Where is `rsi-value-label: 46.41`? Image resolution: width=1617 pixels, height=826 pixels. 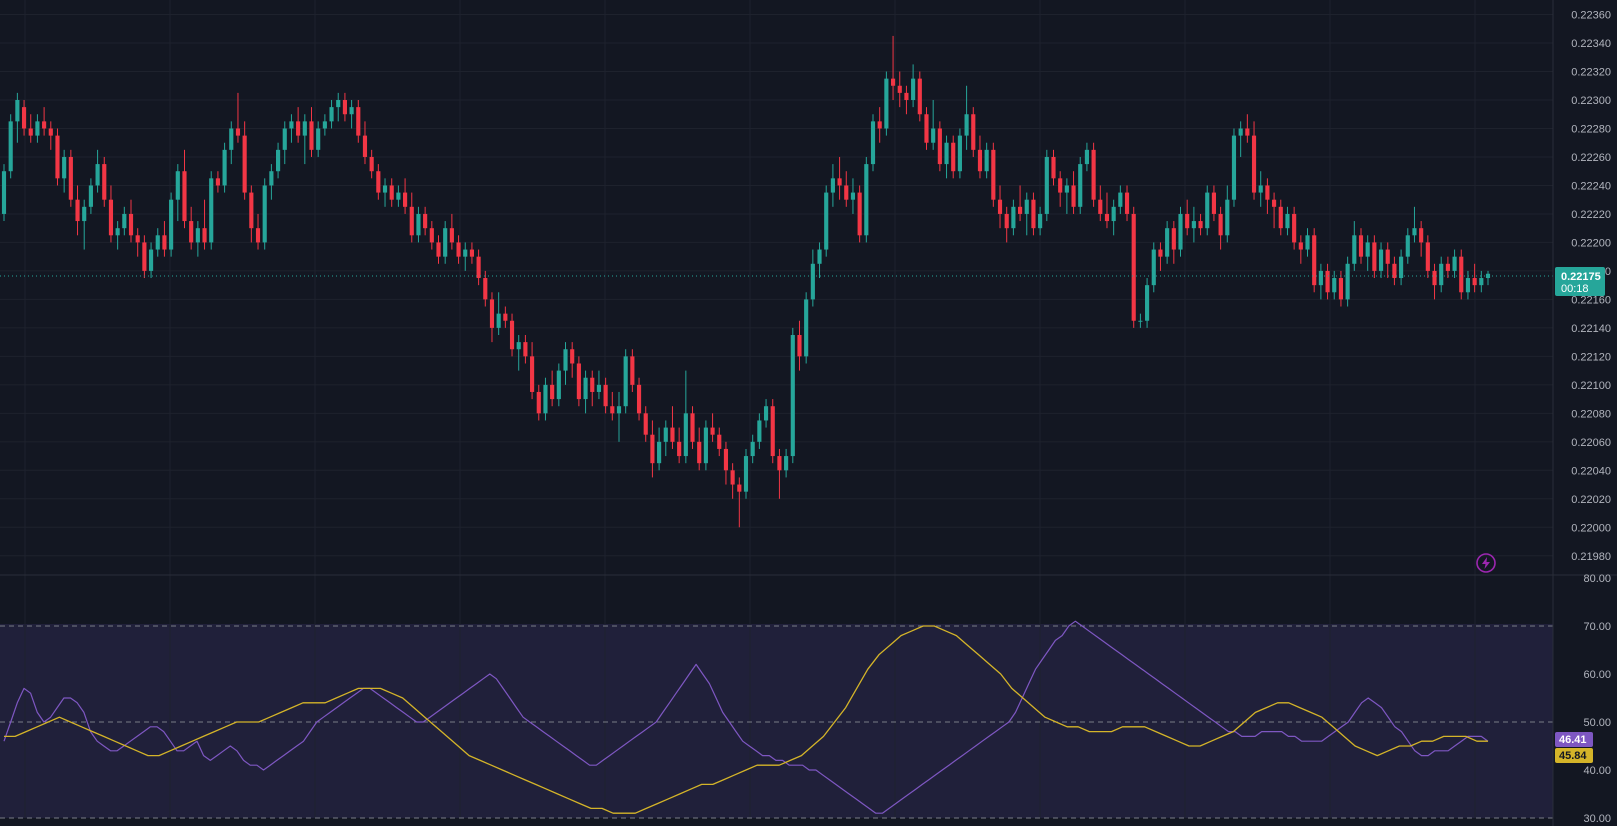 rsi-value-label: 46.41 is located at coordinates (1573, 740).